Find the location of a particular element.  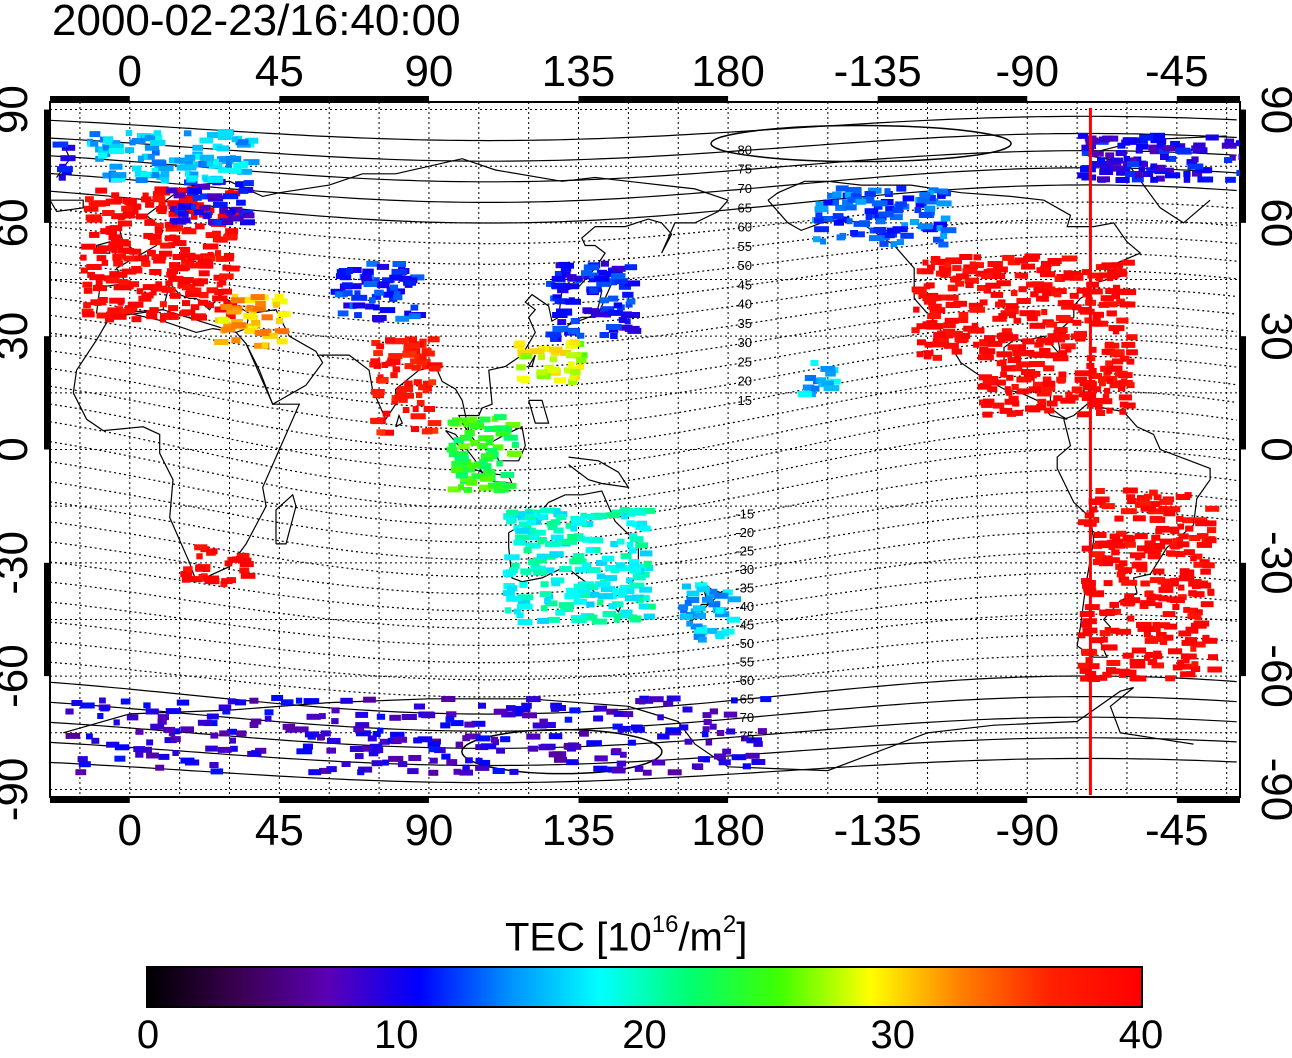

colorbar-title-exponent: 16 is located at coordinates (665, 924).